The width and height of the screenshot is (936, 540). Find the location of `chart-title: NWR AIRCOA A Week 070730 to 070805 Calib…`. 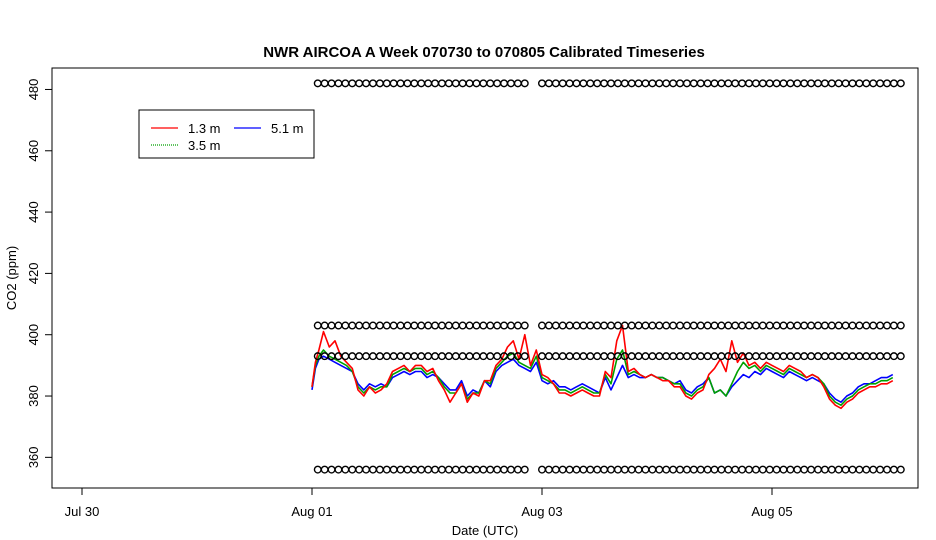

chart-title: NWR AIRCOA A Week 070730 to 070805 Calib… is located at coordinates (484, 52).